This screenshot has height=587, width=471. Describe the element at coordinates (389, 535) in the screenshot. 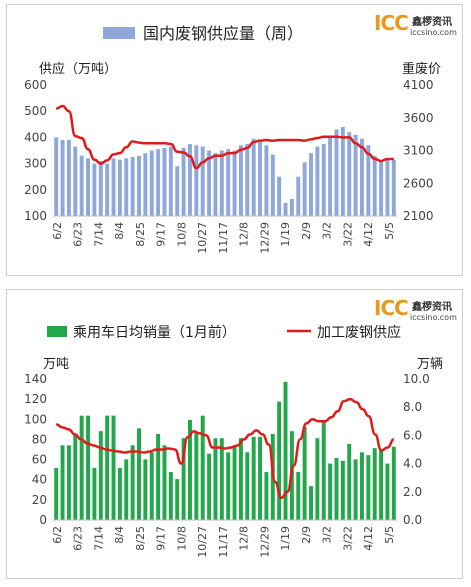

I see `x-tick: 5/5` at that location.